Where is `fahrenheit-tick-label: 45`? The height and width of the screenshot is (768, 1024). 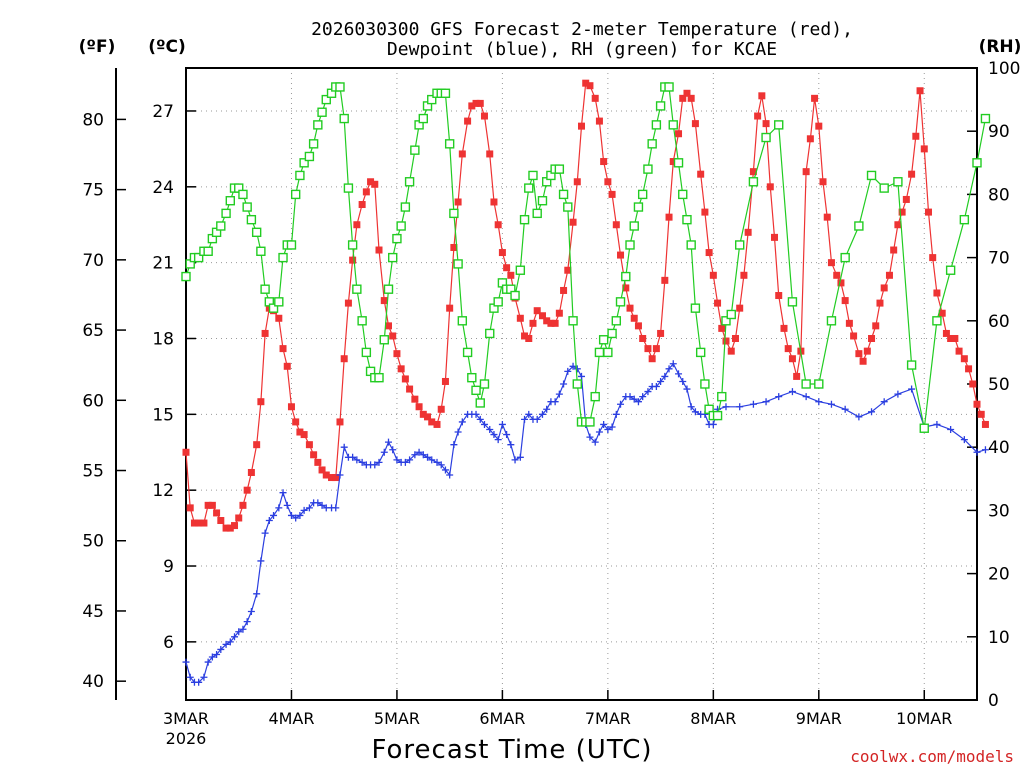 fahrenheit-tick-label: 45 is located at coordinates (93, 612).